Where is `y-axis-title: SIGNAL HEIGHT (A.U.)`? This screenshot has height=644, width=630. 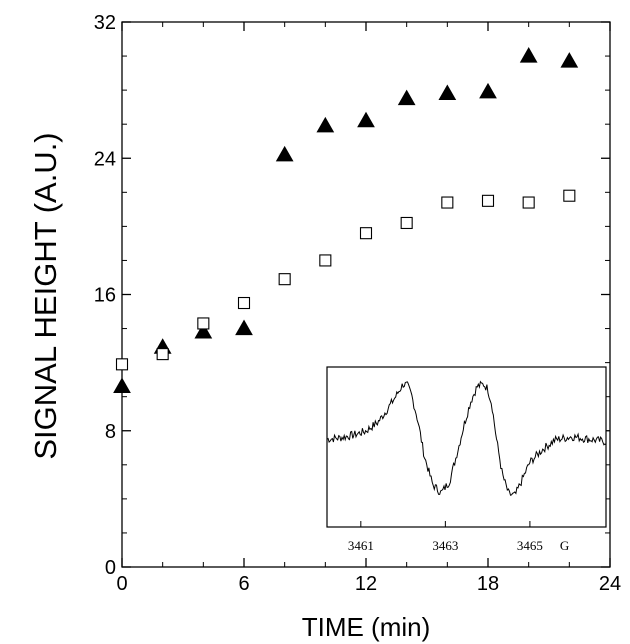
y-axis-title: SIGNAL HEIGHT (A.U.) is located at coordinates (45, 295).